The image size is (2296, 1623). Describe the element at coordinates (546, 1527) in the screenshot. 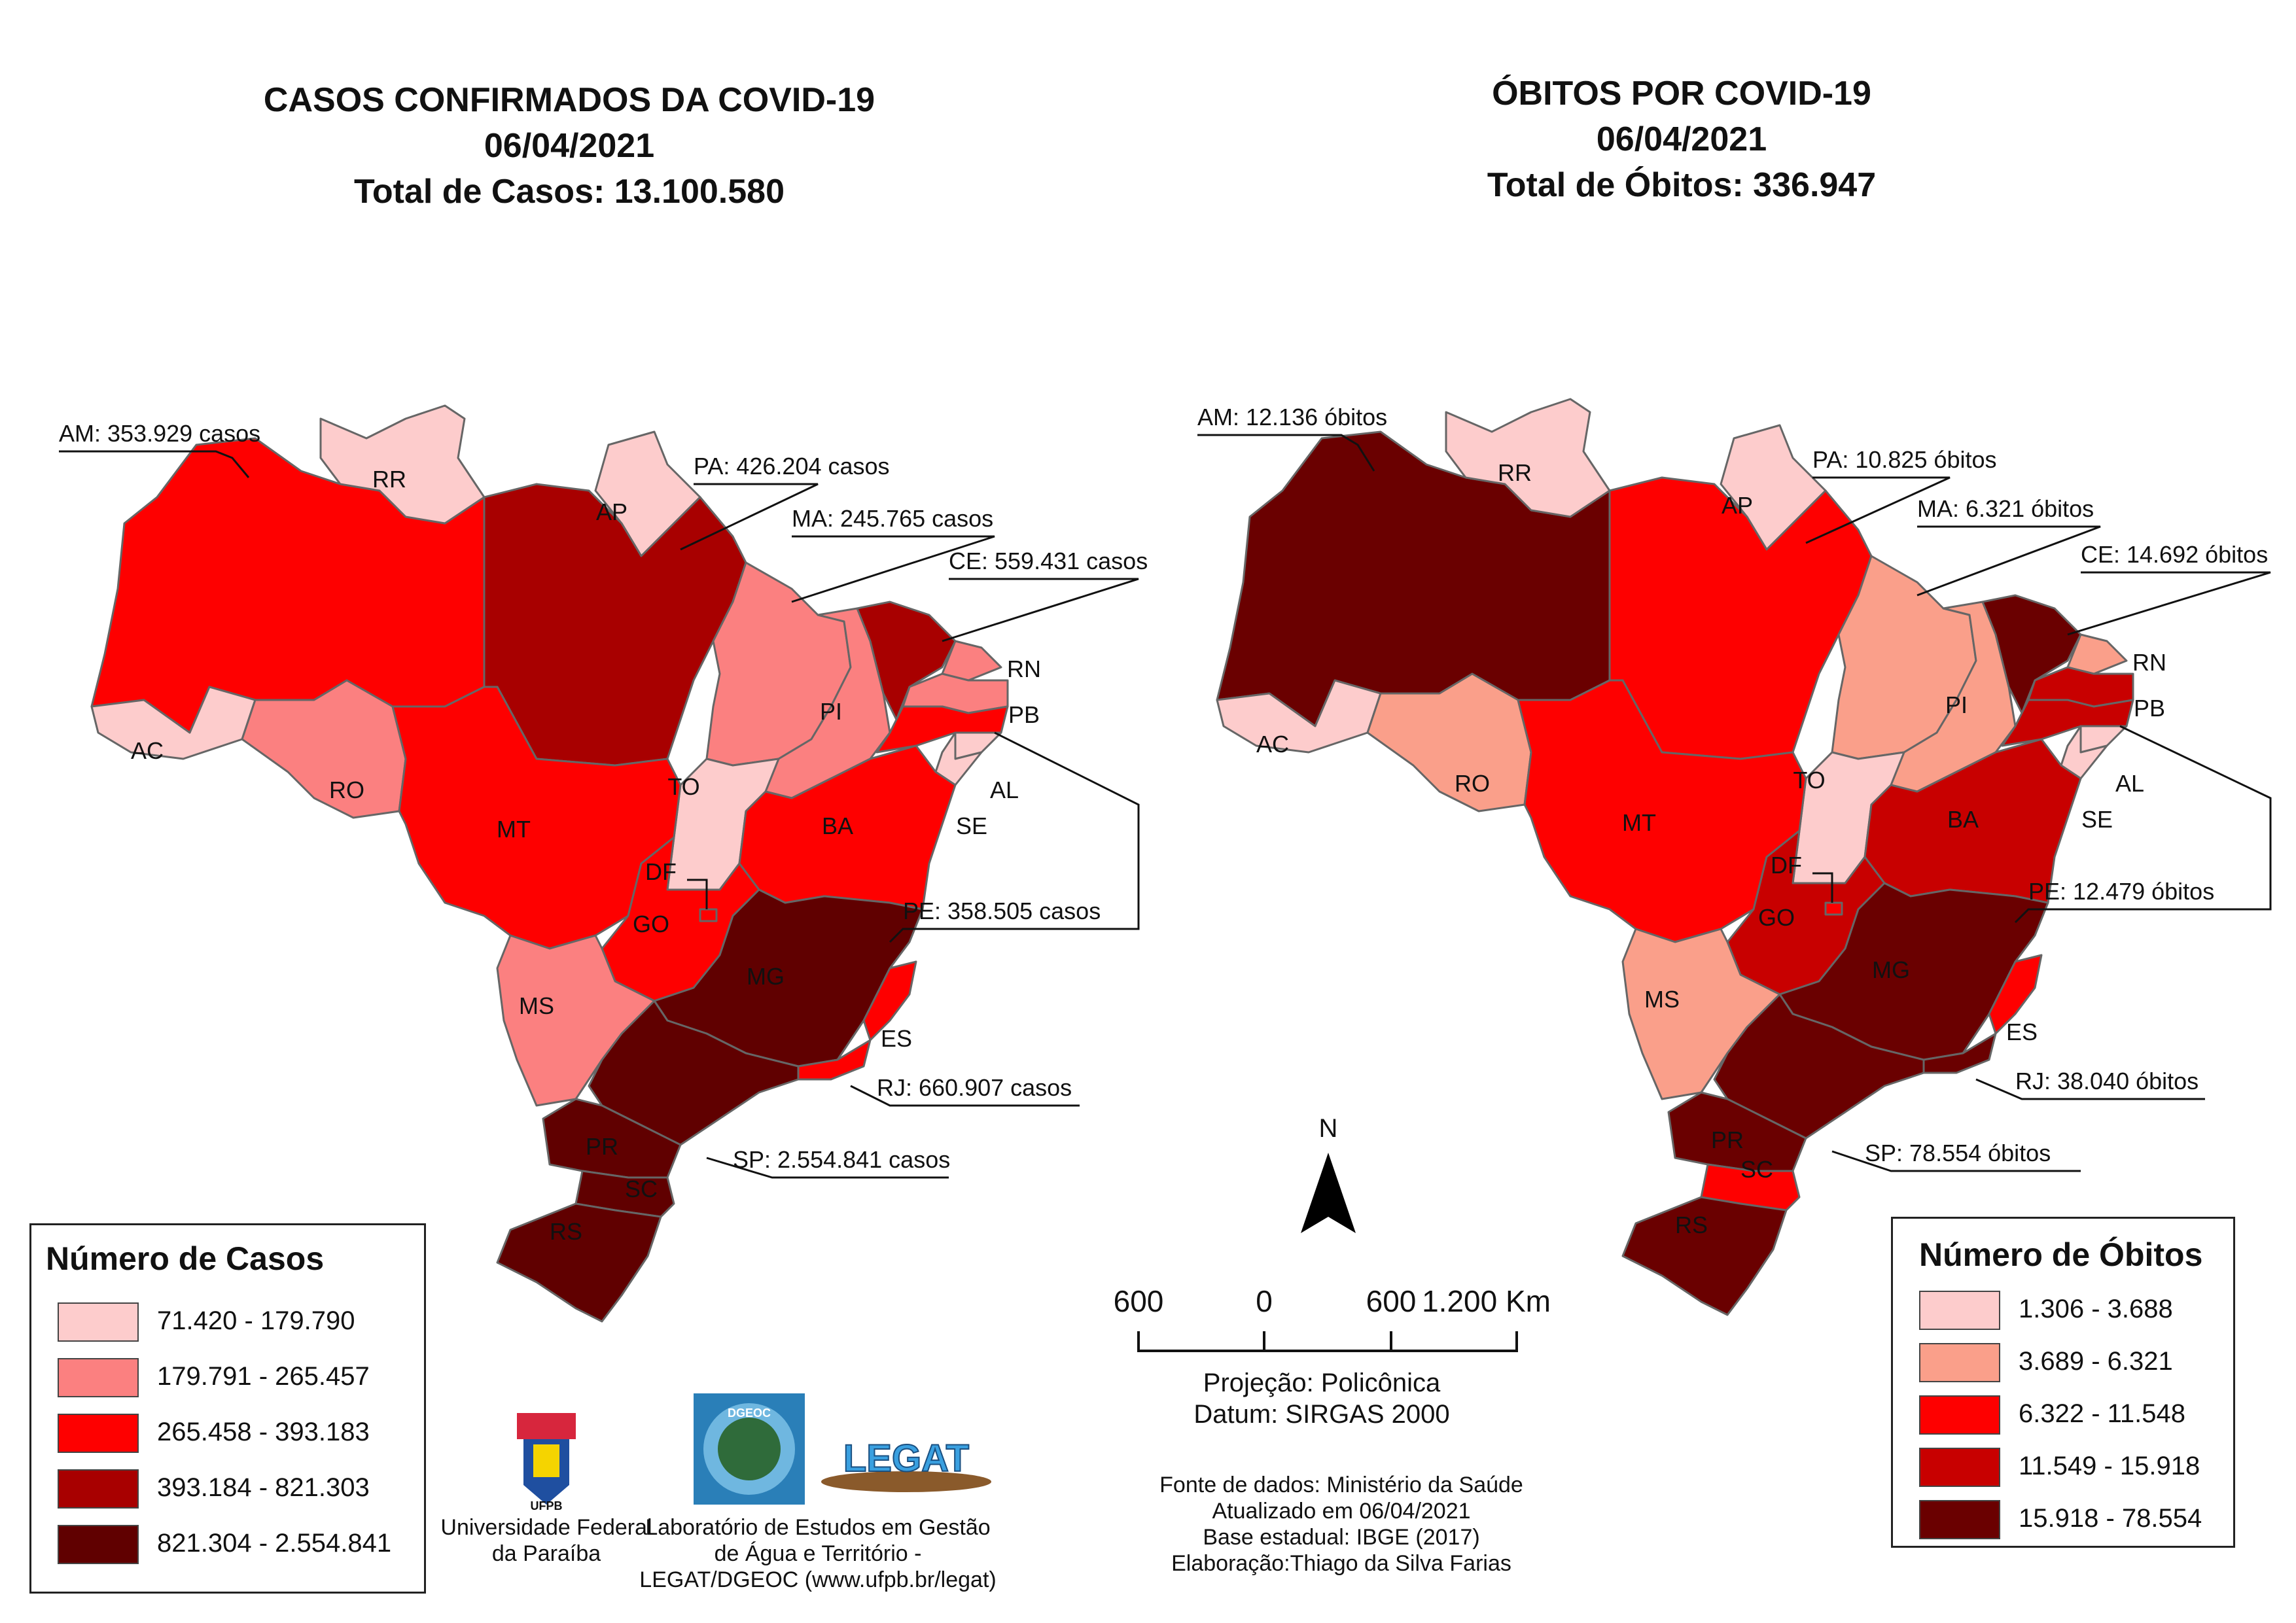

I see `ufpb-name-line: Universidade Federal` at that location.